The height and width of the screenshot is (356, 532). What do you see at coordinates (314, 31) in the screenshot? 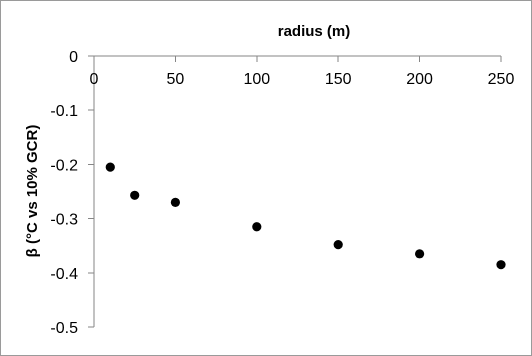
I see `x-axis-title: radius (m)` at bounding box center [314, 31].